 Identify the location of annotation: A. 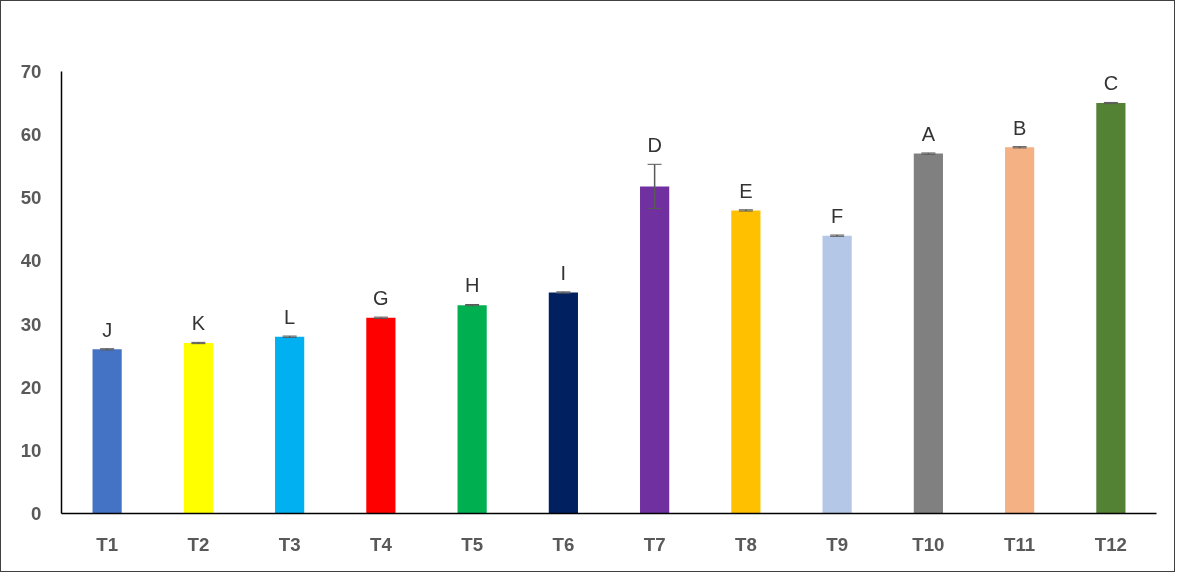
(928, 133).